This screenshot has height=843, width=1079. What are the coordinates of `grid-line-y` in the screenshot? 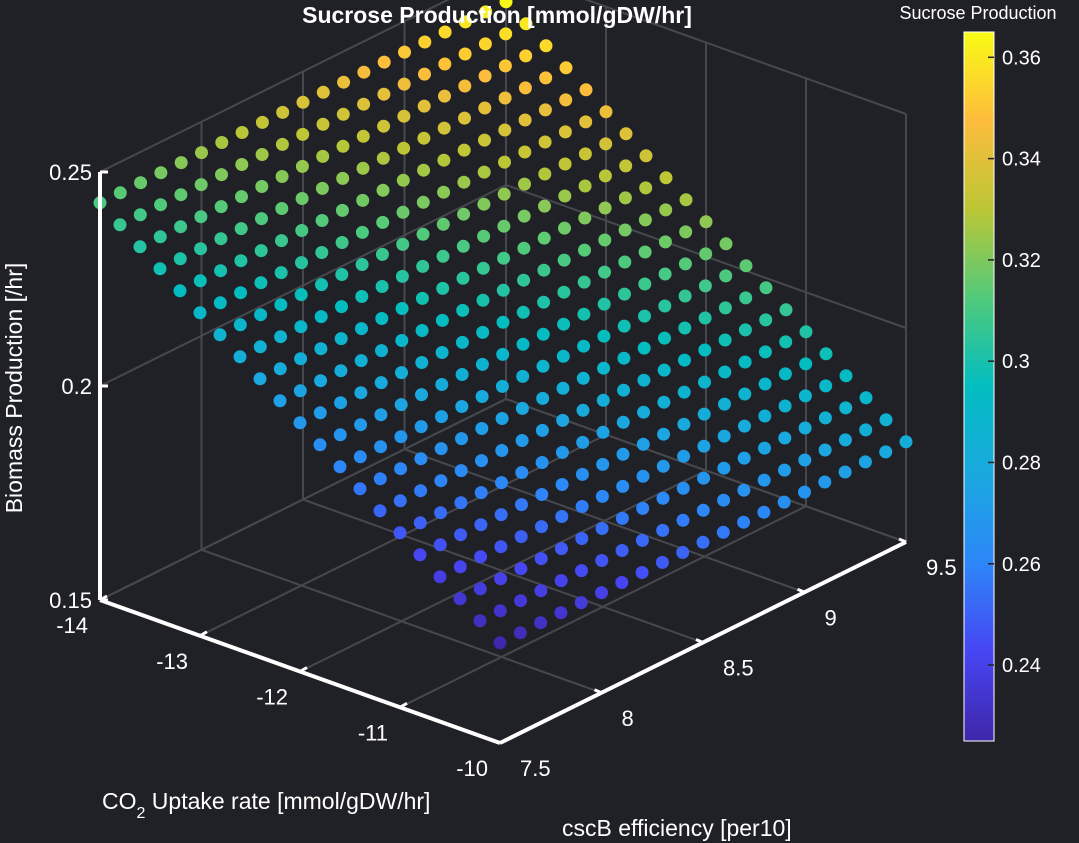 It's located at (604, 521).